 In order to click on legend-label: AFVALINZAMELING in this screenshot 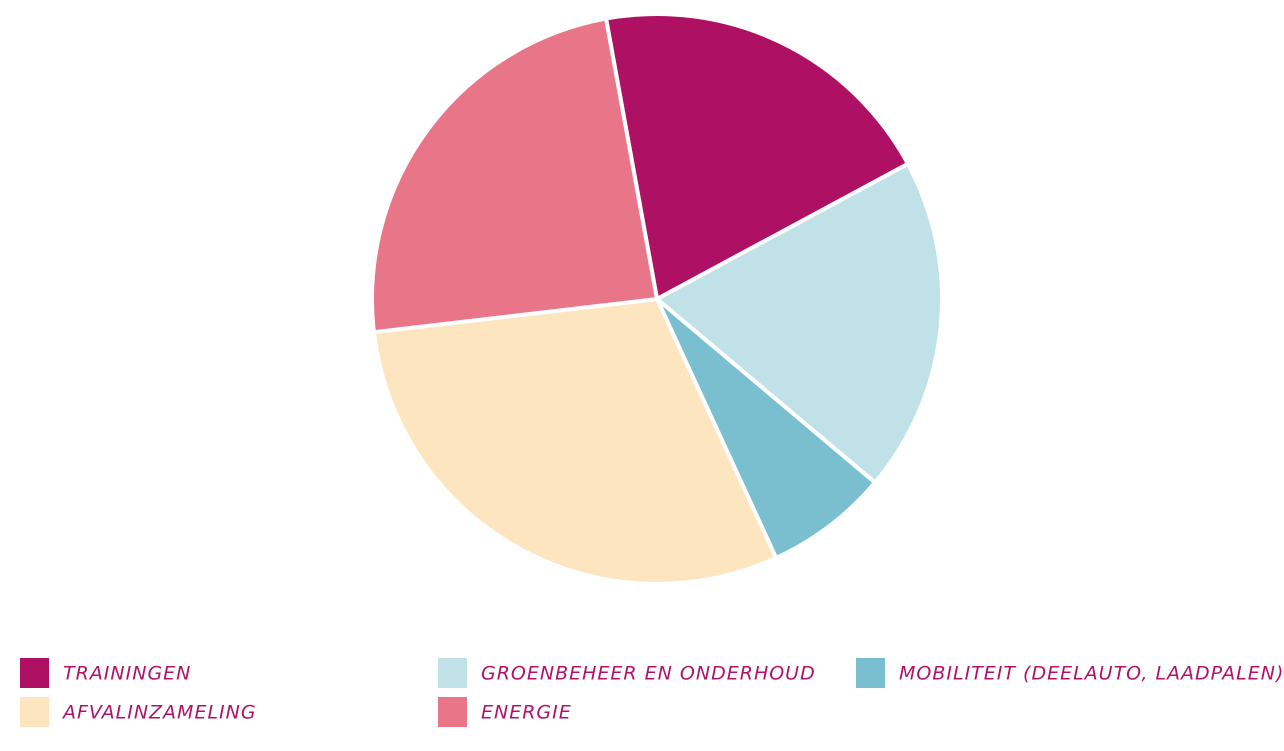, I will do `click(159, 713)`.